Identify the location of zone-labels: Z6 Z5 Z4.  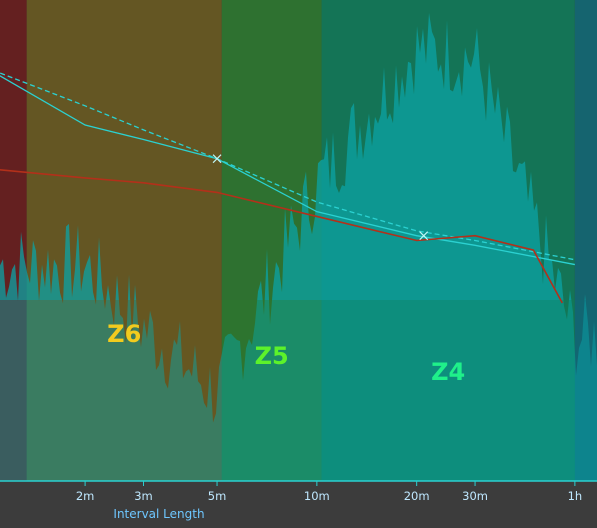
(286, 353).